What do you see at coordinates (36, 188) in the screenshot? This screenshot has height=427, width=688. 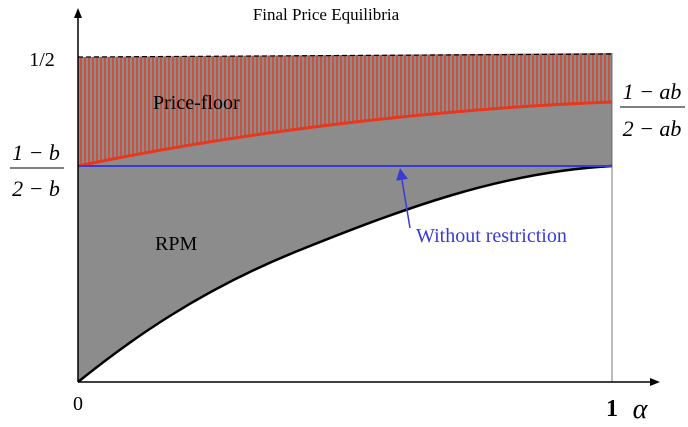 I see `left-denominator: 2 − b` at bounding box center [36, 188].